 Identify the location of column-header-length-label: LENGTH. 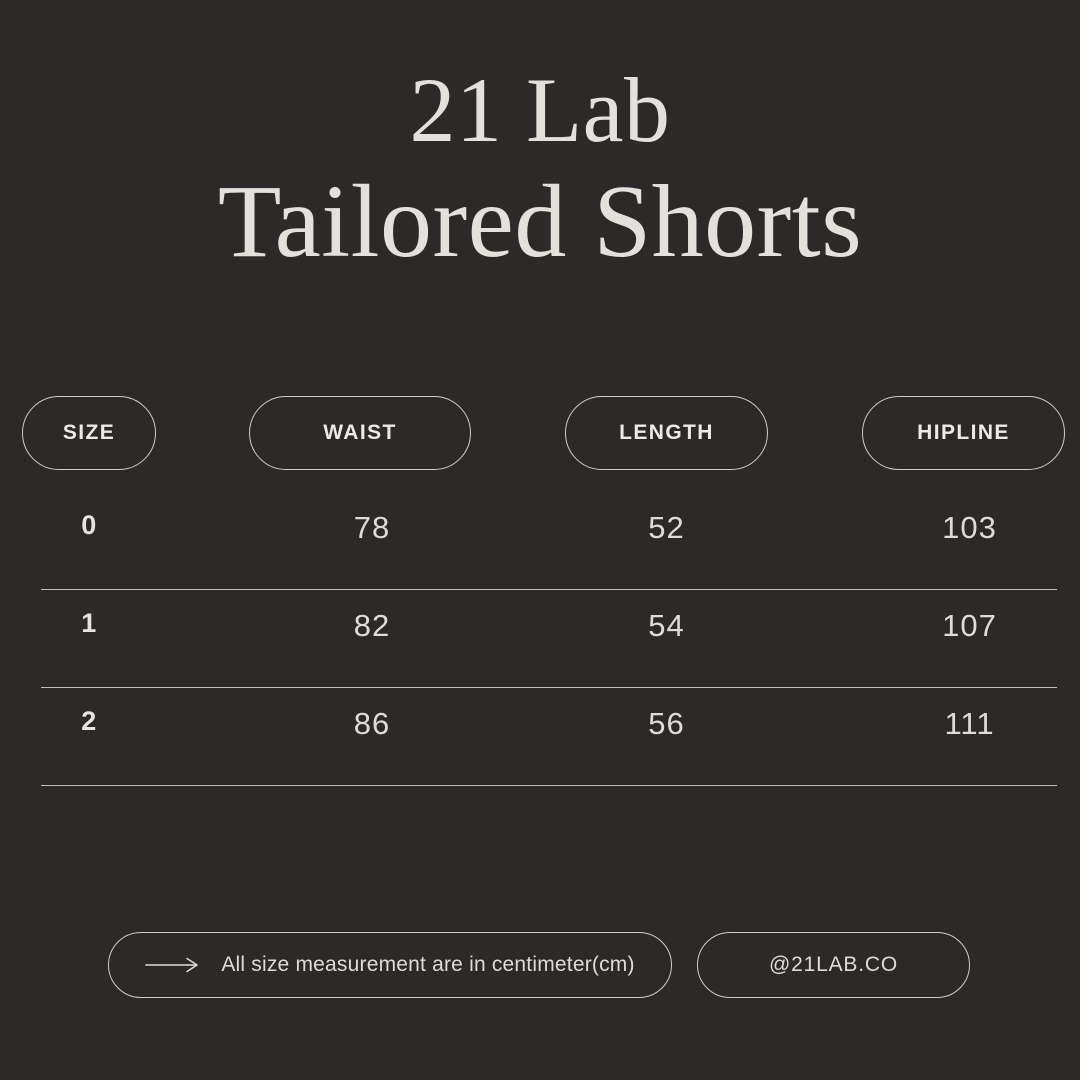
(666, 432).